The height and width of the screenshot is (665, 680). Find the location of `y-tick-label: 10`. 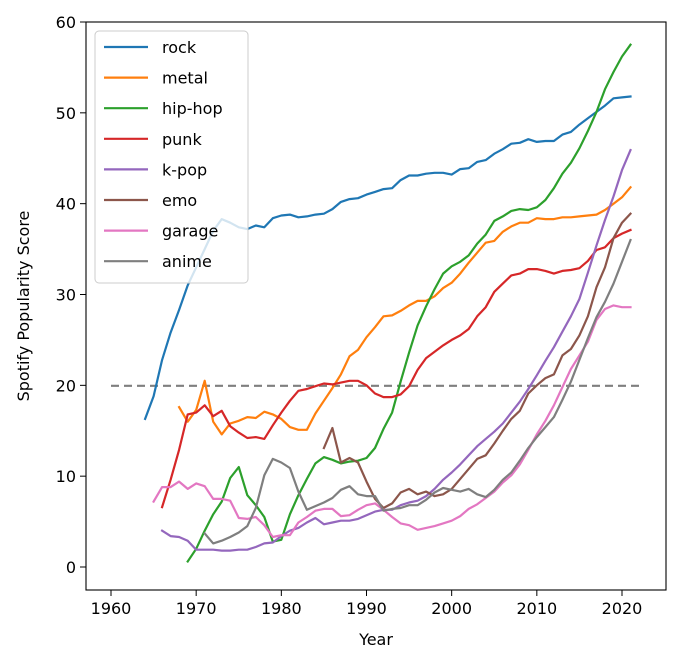

y-tick-label: 10 is located at coordinates (66, 476).